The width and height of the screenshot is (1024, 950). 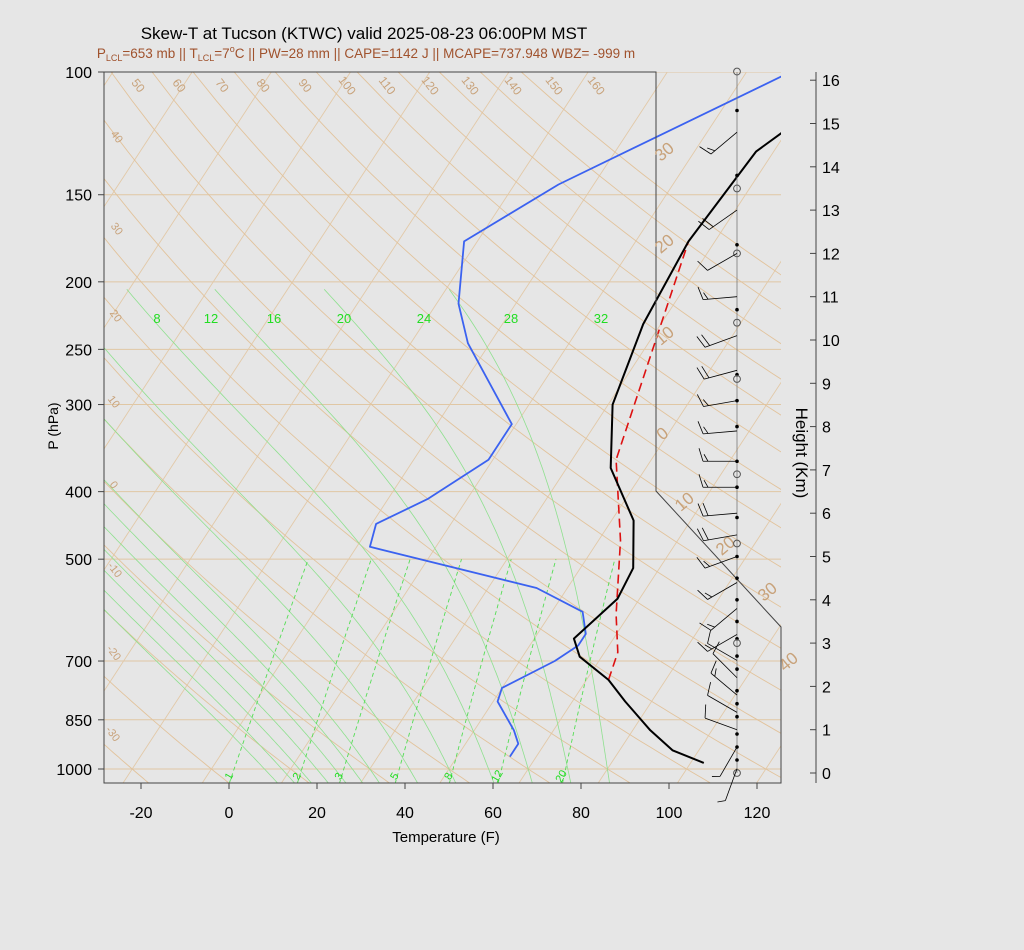 What do you see at coordinates (113, 653) in the screenshot?
I see `dry-adiabat-label: -20` at bounding box center [113, 653].